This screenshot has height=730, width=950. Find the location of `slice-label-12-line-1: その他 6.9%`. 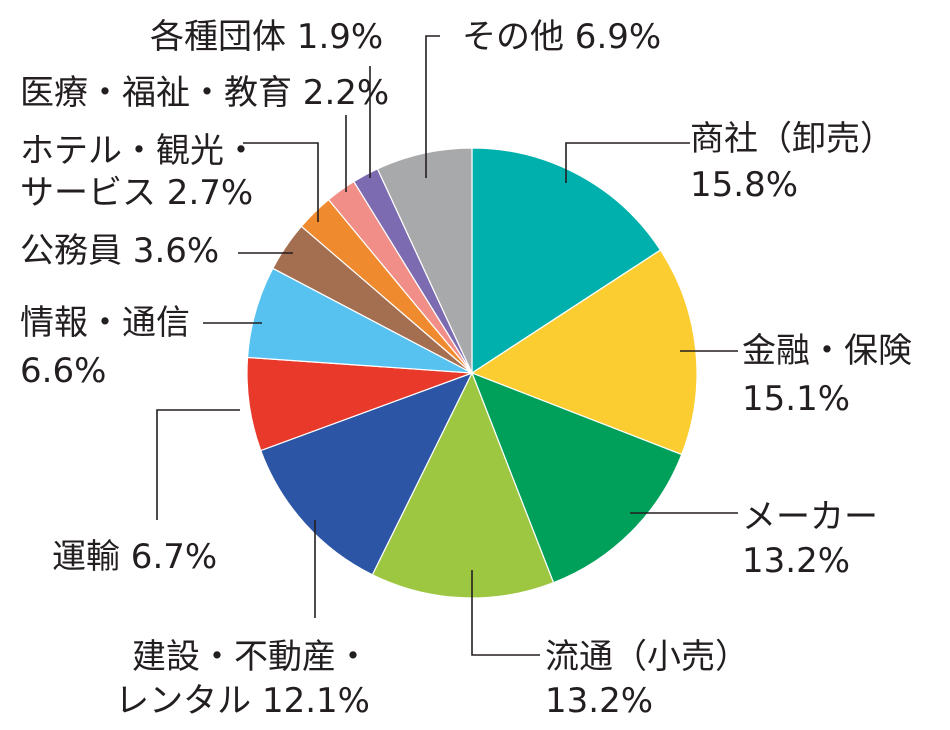

slice-label-12-line-1: その他 6.9% is located at coordinates (561, 37).